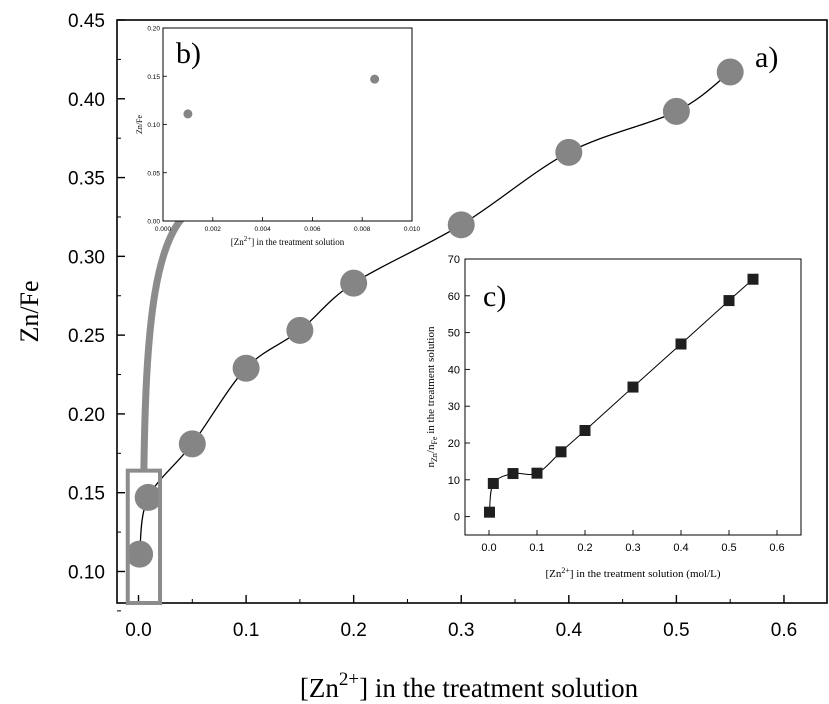 The height and width of the screenshot is (704, 829). I want to click on inset-c-x-tick-label: 0.2, so click(584, 548).